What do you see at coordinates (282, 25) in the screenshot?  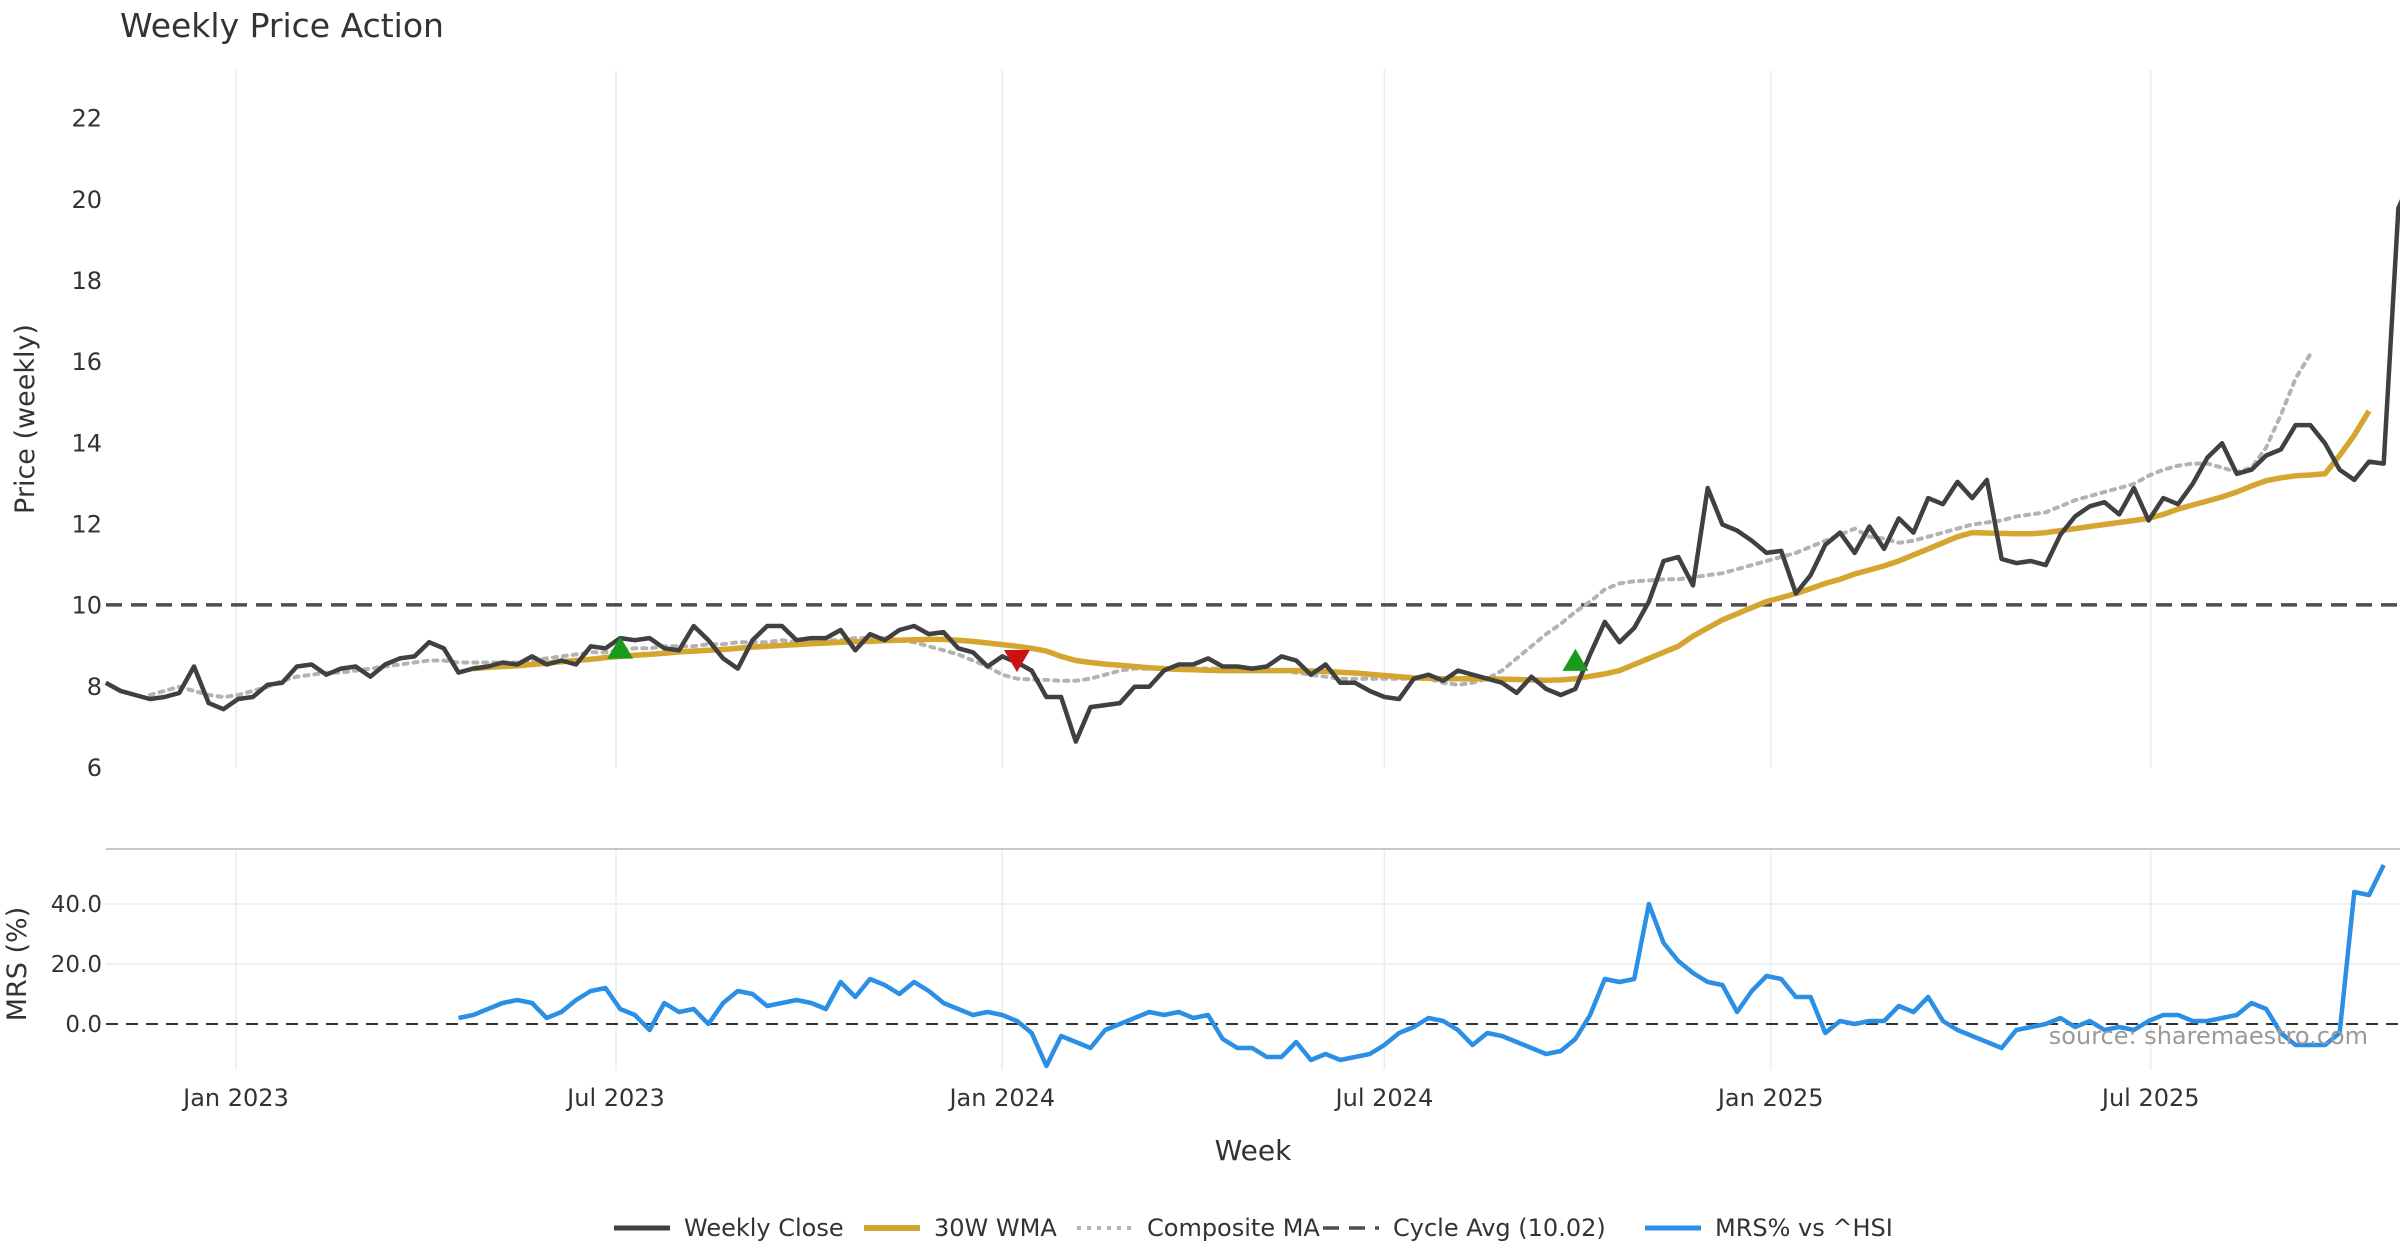 I see `chart-title: Weekly Price Action` at bounding box center [282, 25].